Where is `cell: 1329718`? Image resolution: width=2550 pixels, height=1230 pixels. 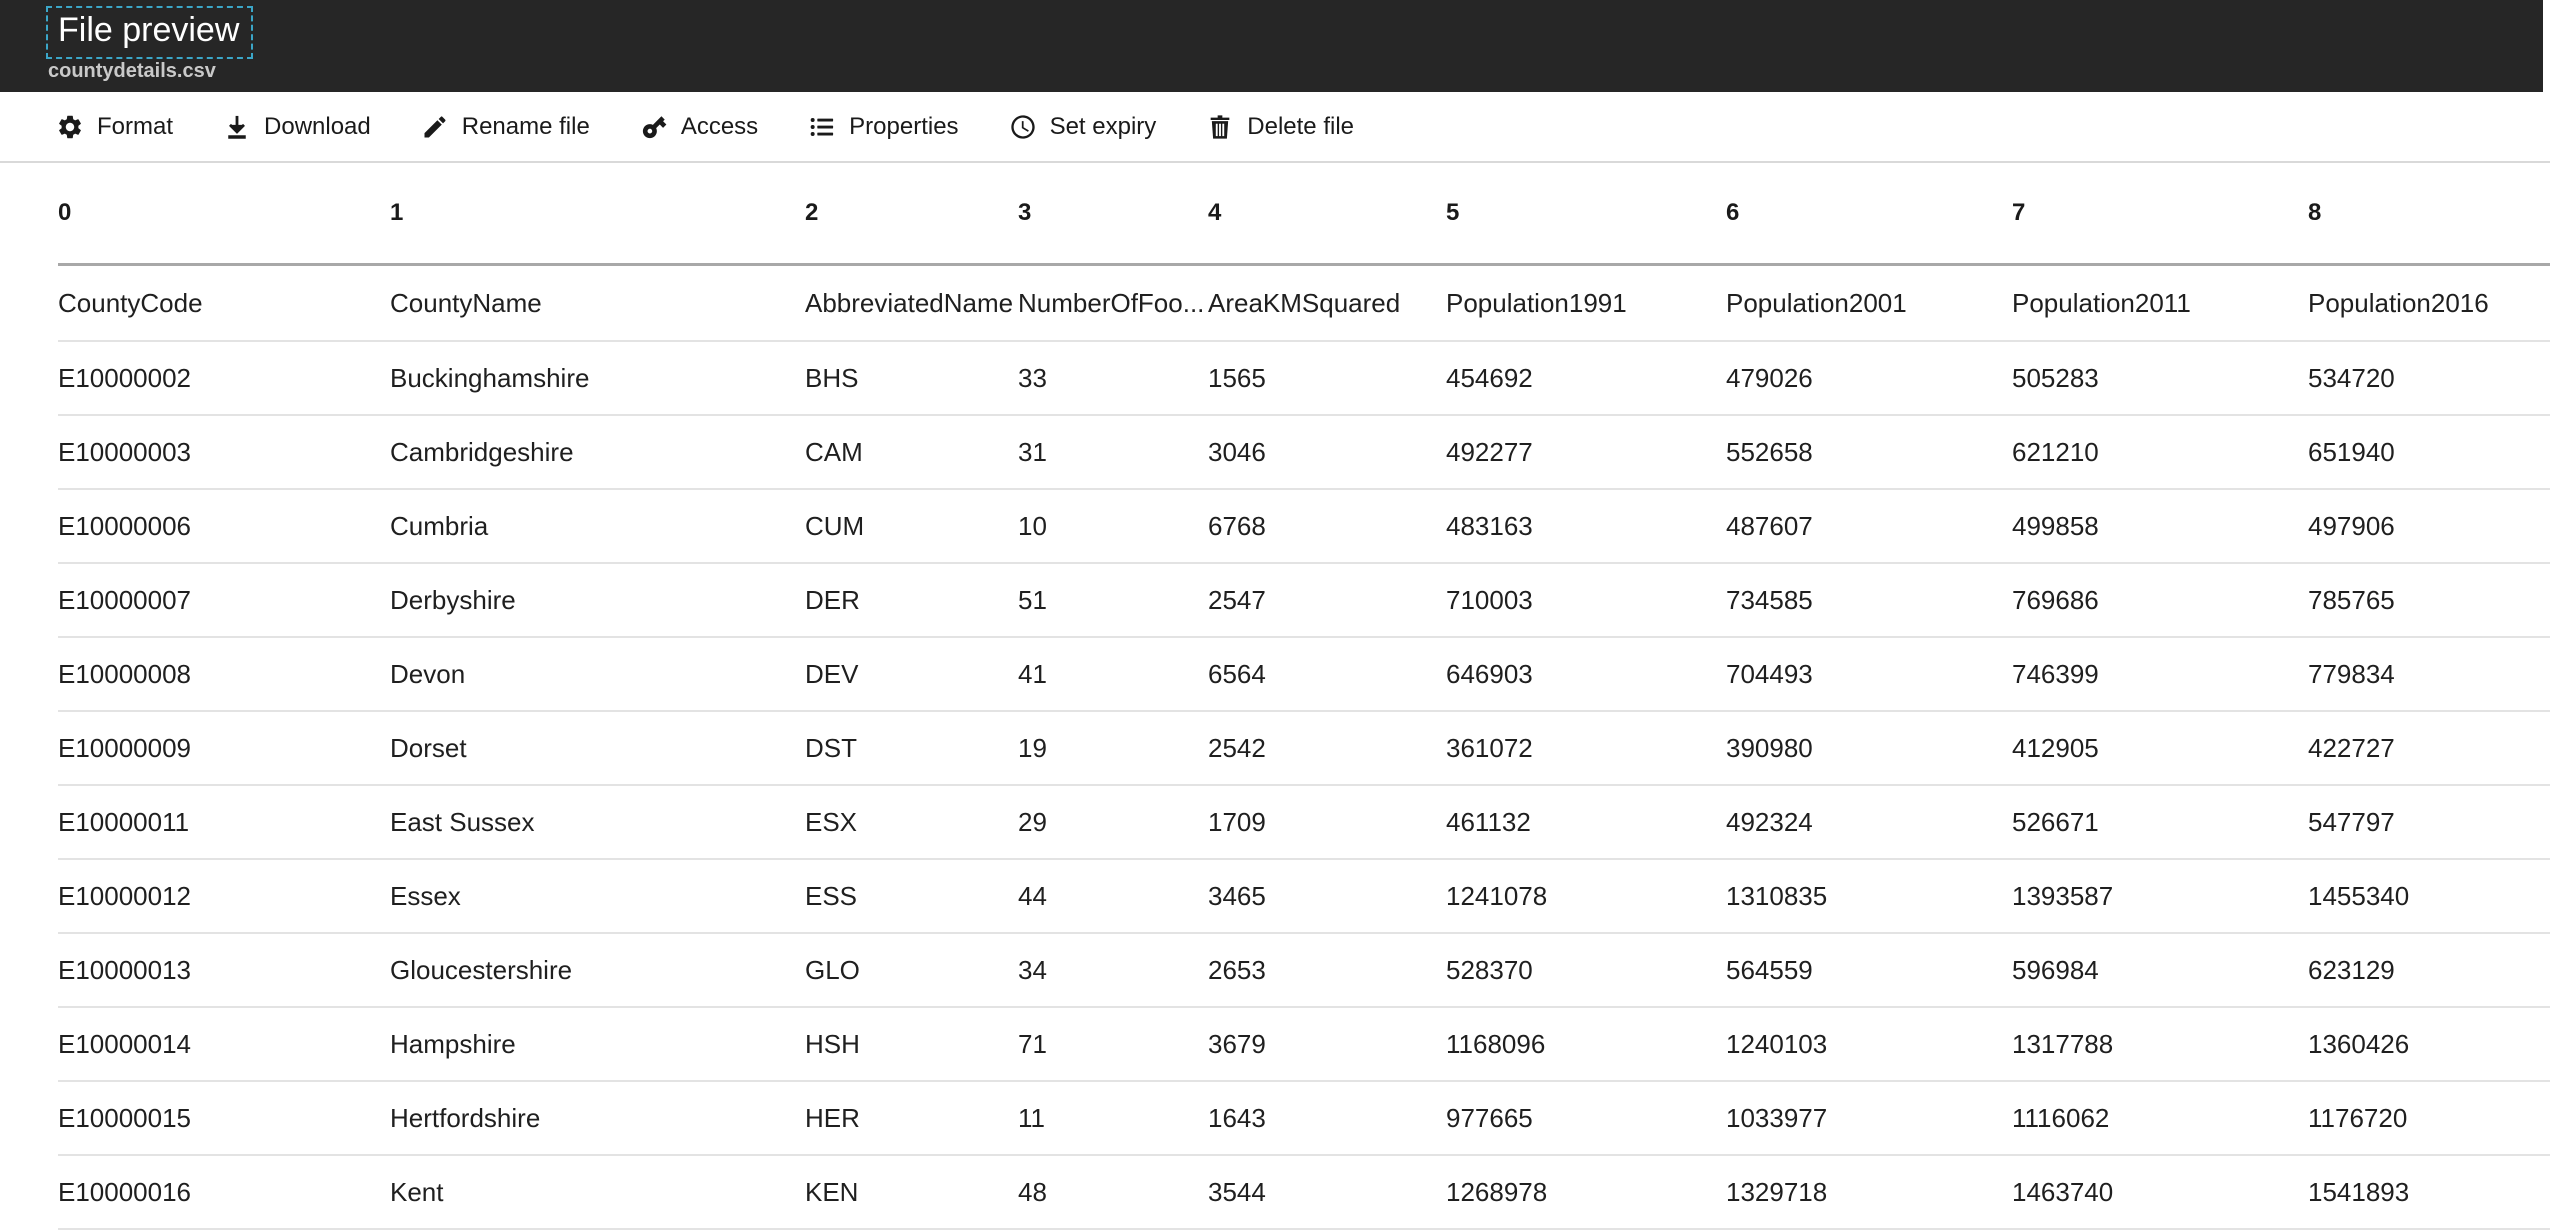 cell: 1329718 is located at coordinates (1869, 1192).